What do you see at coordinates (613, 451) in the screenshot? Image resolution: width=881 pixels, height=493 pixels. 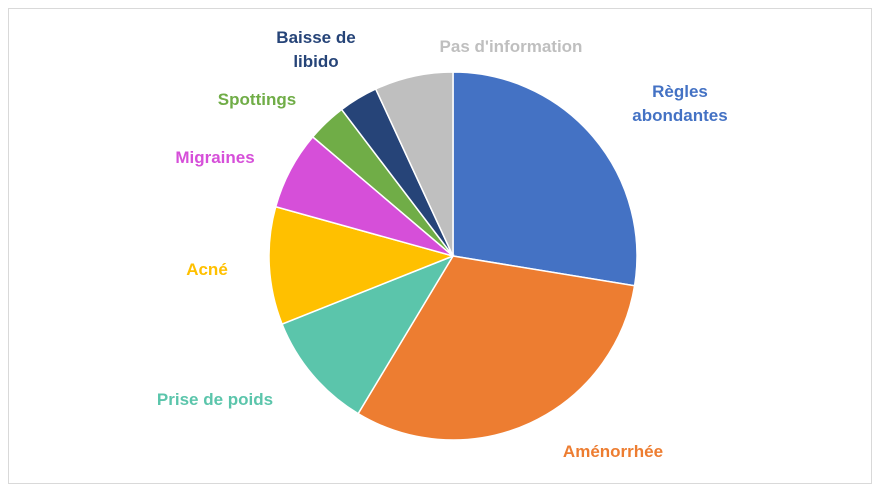 I see `slice-label: Aménorrhée` at bounding box center [613, 451].